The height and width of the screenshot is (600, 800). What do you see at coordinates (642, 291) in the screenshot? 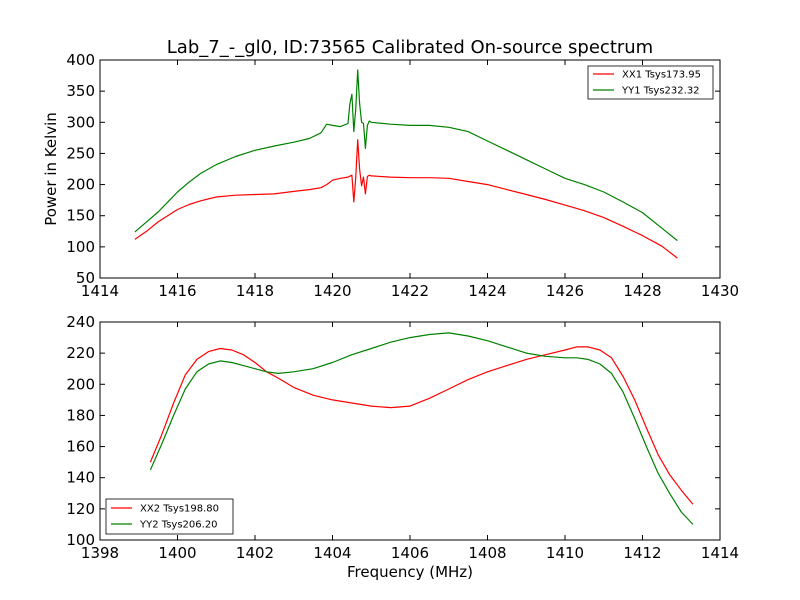
I see `top-x-tick-label: 1428` at bounding box center [642, 291].